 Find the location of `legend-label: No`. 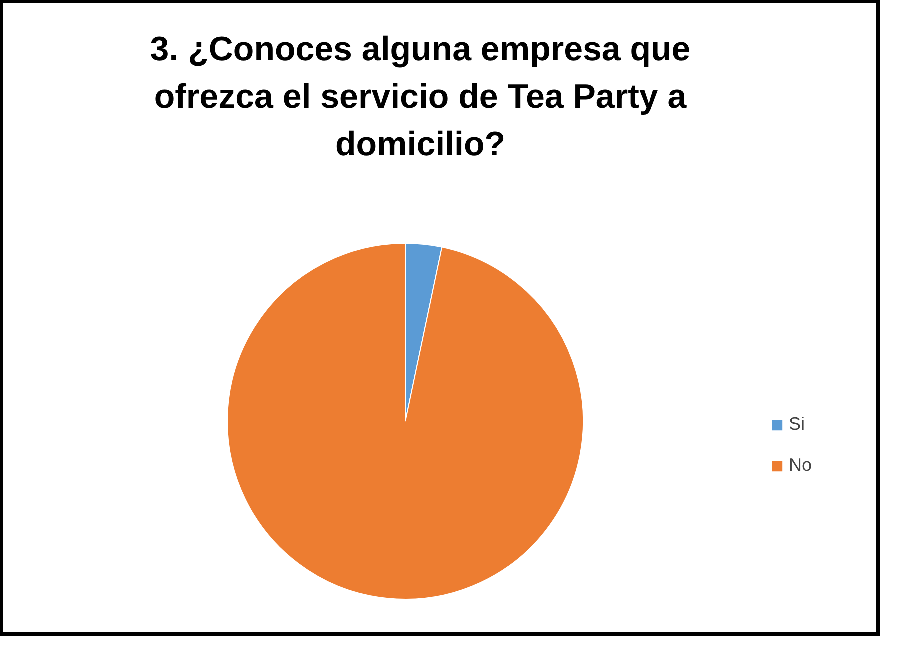

legend-label: No is located at coordinates (800, 465).